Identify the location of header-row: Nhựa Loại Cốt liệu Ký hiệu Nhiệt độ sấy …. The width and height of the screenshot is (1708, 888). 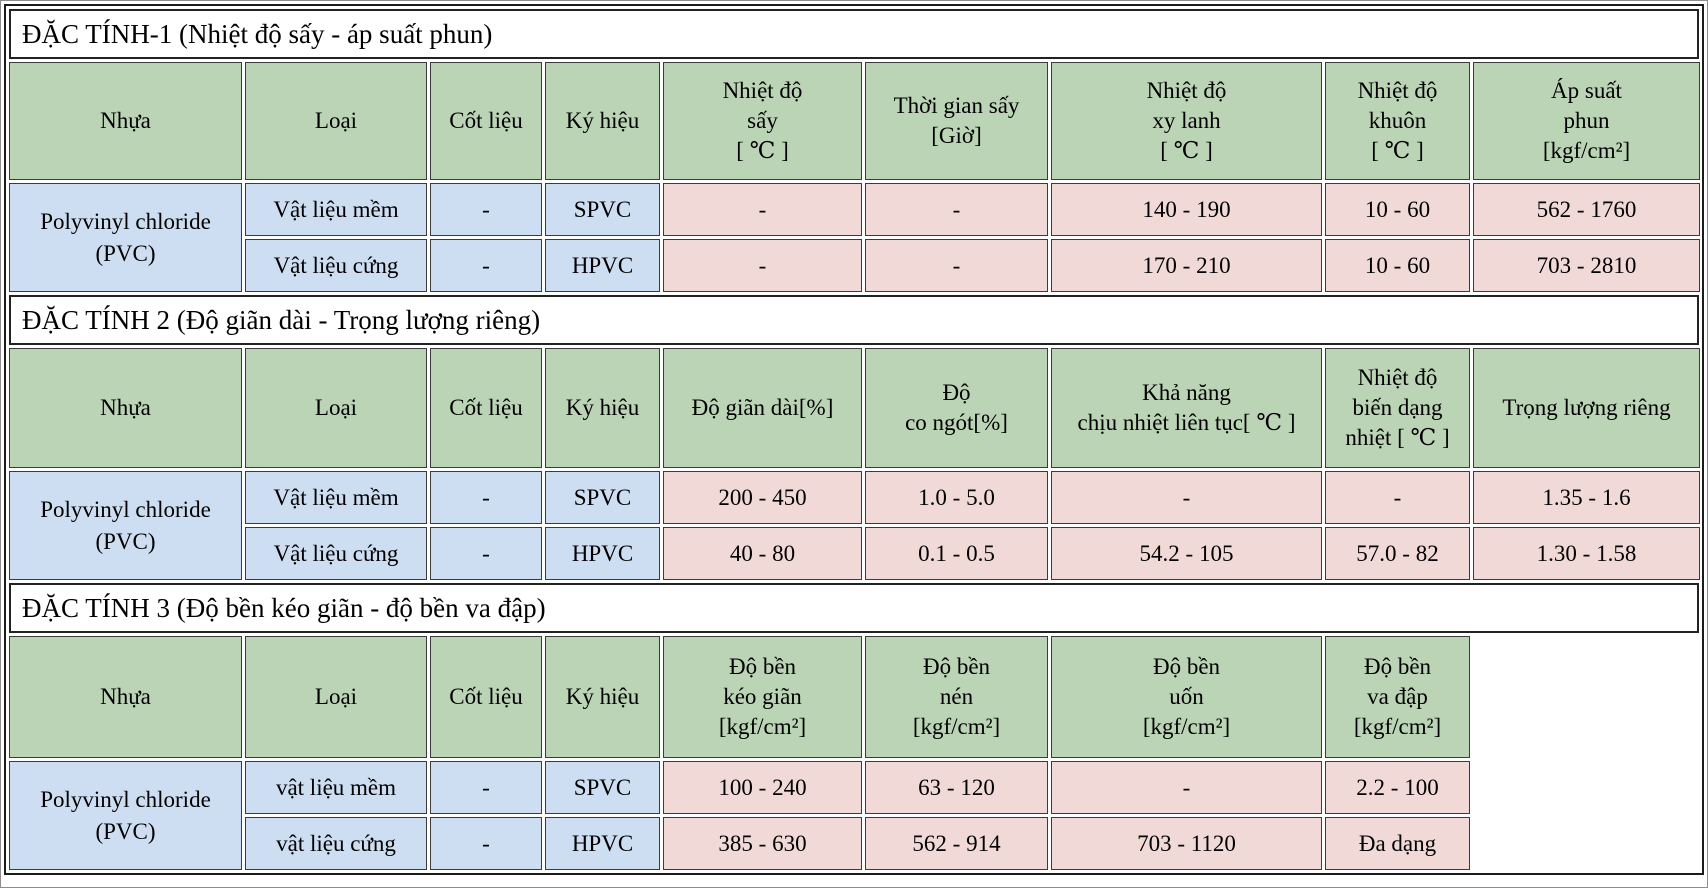
(854, 121).